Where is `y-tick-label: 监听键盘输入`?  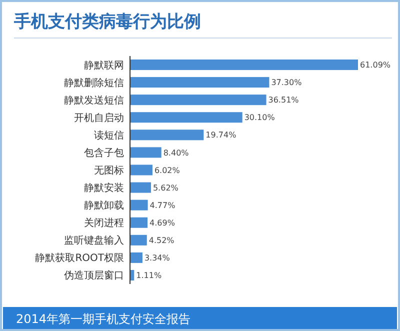 y-tick-label: 监听键盘输入 is located at coordinates (94, 240).